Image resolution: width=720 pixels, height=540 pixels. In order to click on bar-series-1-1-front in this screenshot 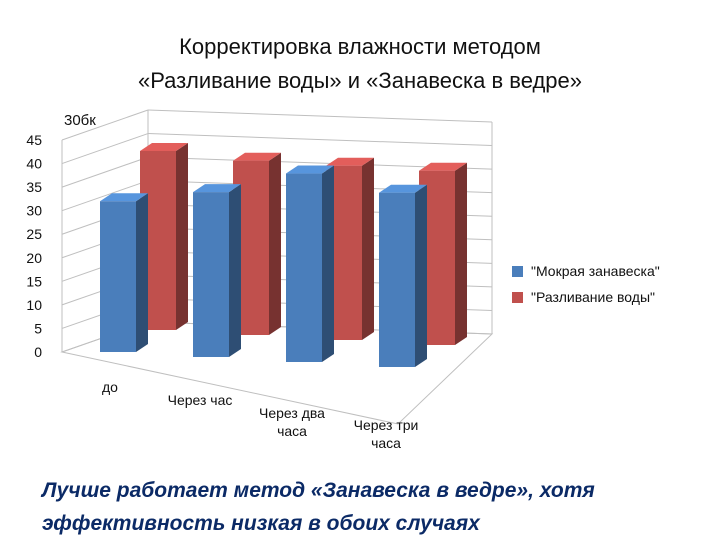, I will do `click(118, 276)`.